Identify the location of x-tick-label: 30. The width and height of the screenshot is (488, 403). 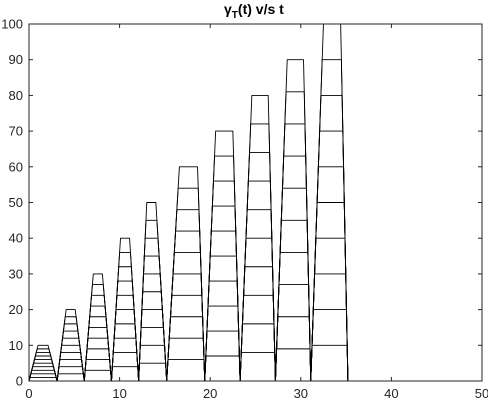
(301, 393).